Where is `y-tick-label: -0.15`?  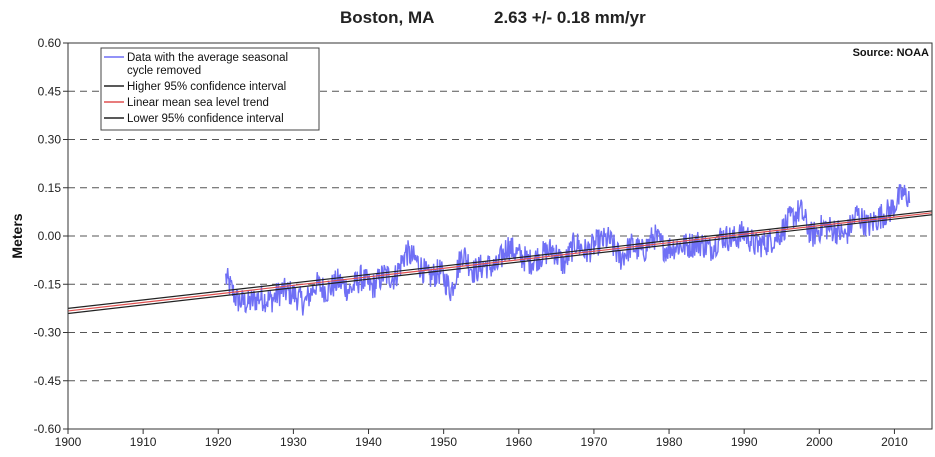 y-tick-label: -0.15 is located at coordinates (48, 284).